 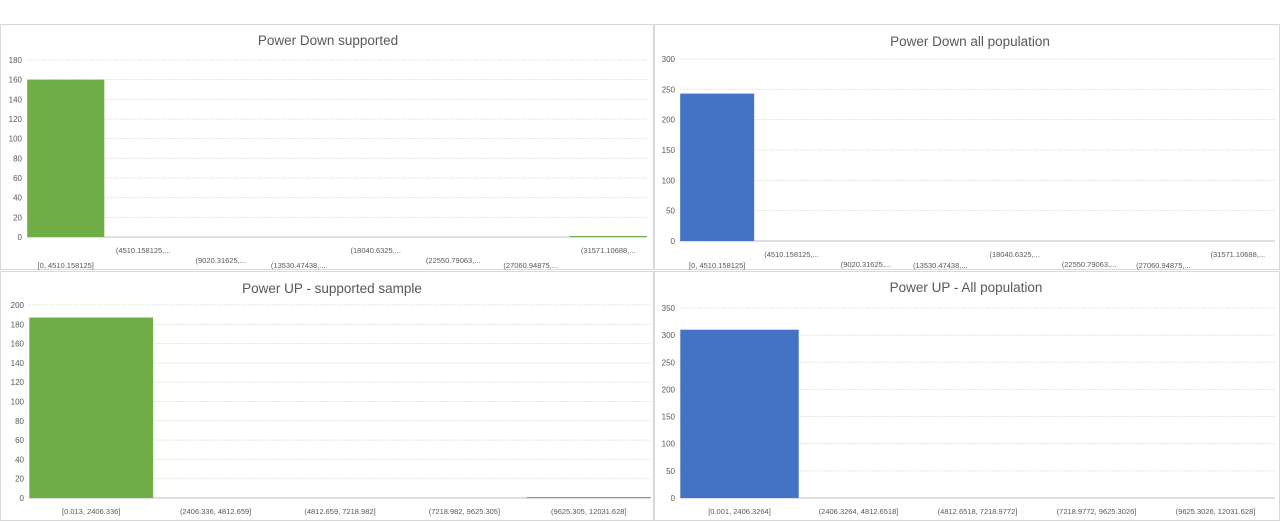 What do you see at coordinates (966, 287) in the screenshot?
I see `chart-title: Power UP - All population` at bounding box center [966, 287].